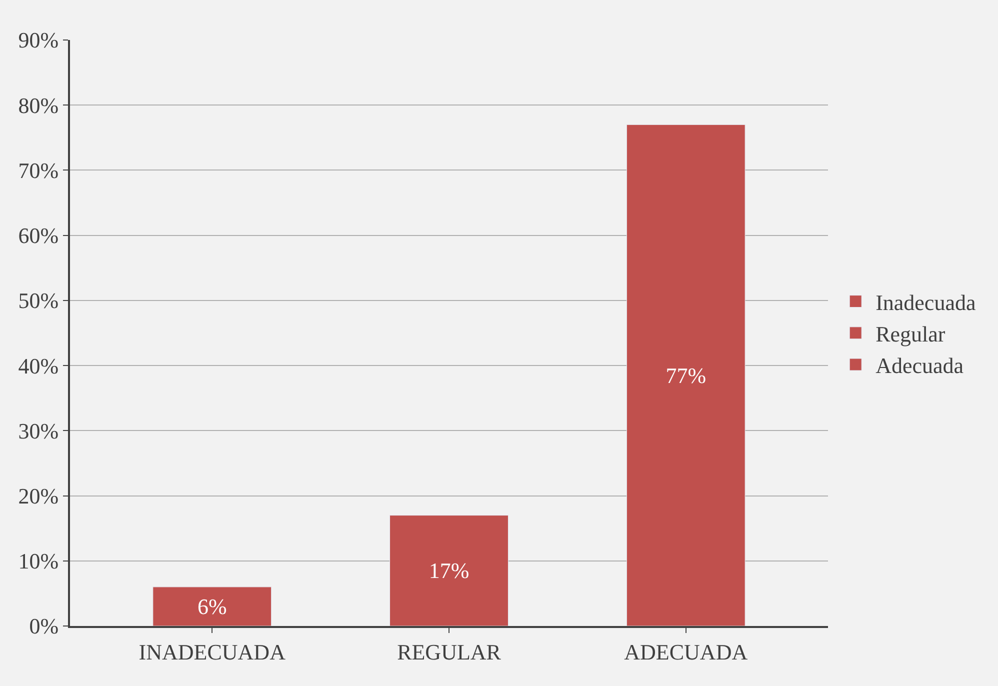 The width and height of the screenshot is (998, 686). I want to click on y-tick-label: 20%, so click(38, 495).